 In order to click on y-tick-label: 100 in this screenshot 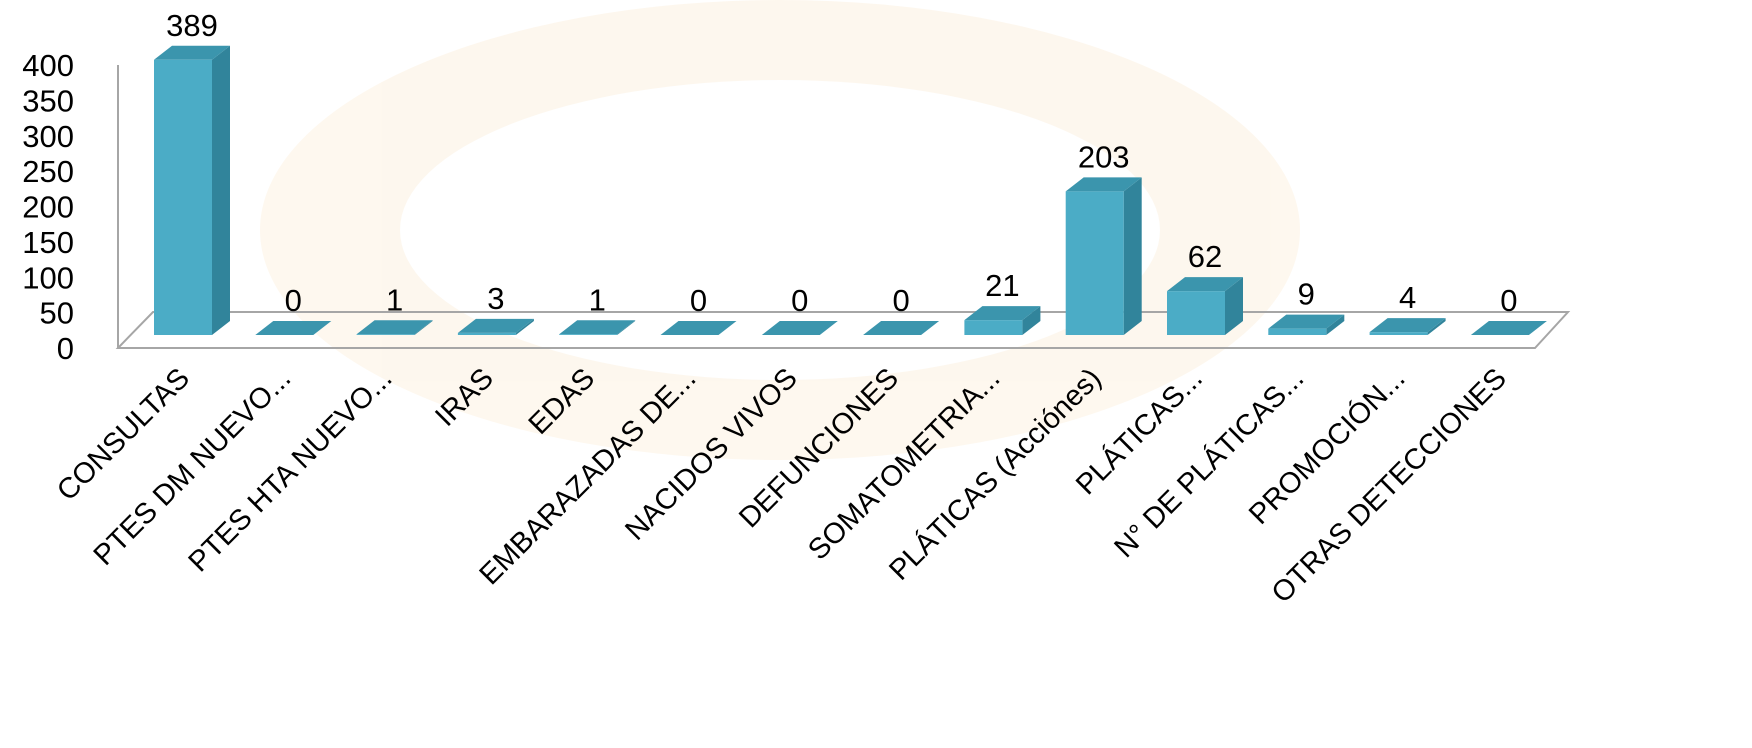, I will do `click(48, 277)`.